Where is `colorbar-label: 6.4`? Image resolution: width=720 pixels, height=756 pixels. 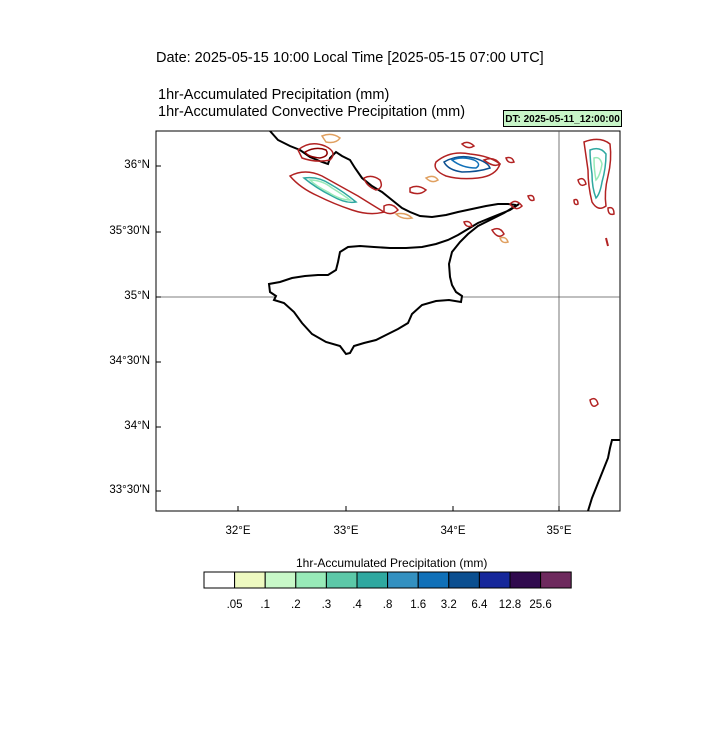
colorbar-label: 6.4 is located at coordinates (479, 605).